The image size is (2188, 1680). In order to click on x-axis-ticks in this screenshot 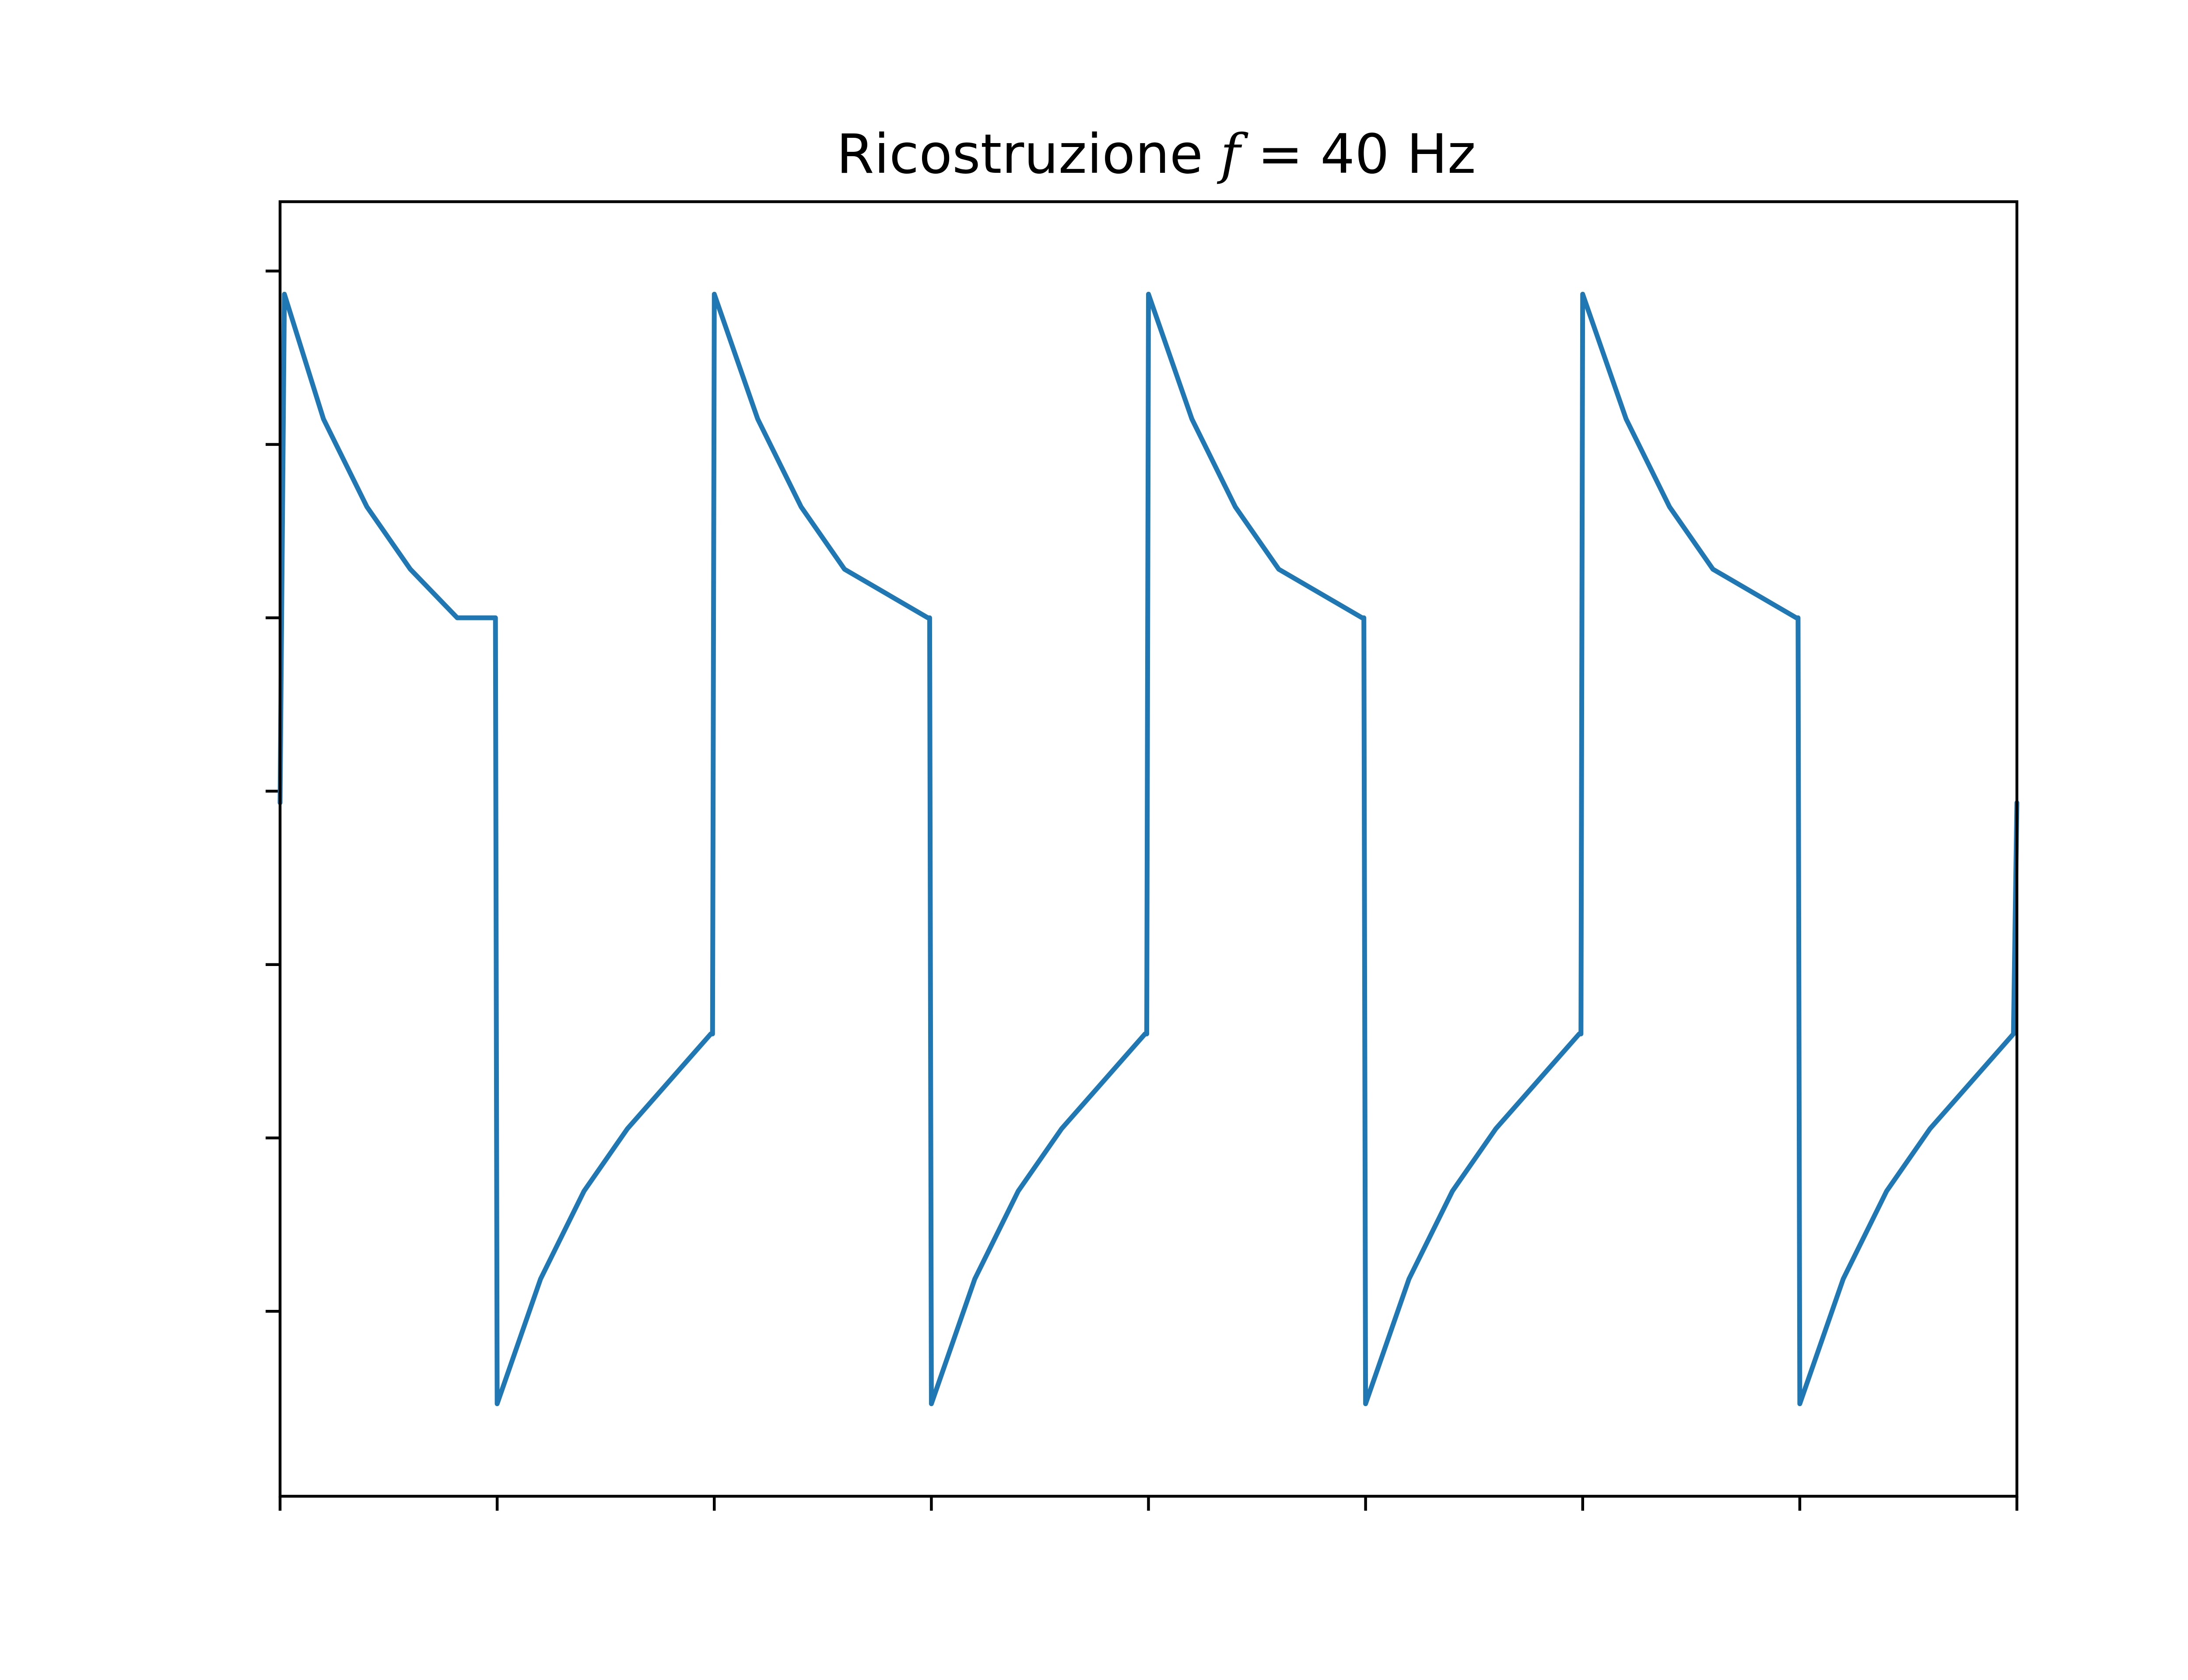, I will do `click(1148, 1503)`.